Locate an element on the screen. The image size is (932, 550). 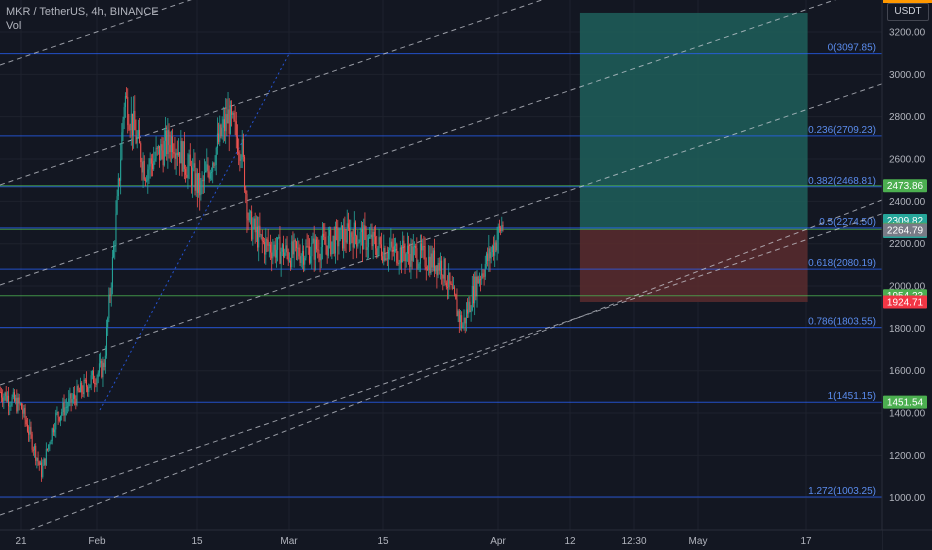
time-tick-label: May is located at coordinates (698, 541).